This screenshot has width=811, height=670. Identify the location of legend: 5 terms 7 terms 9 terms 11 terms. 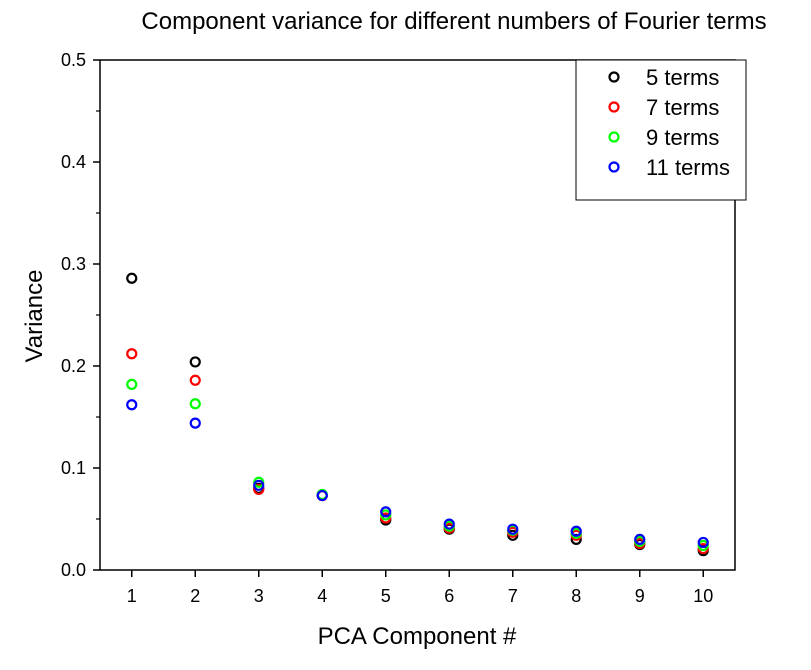
(661, 130).